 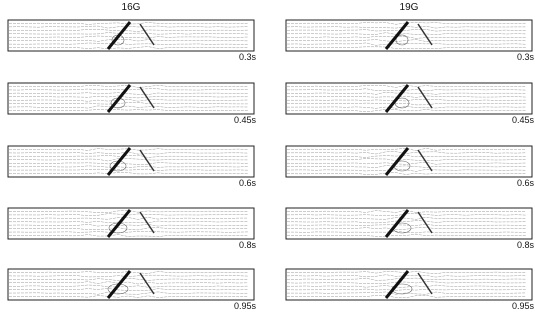 I want to click on streamline, so click(x=128, y=283).